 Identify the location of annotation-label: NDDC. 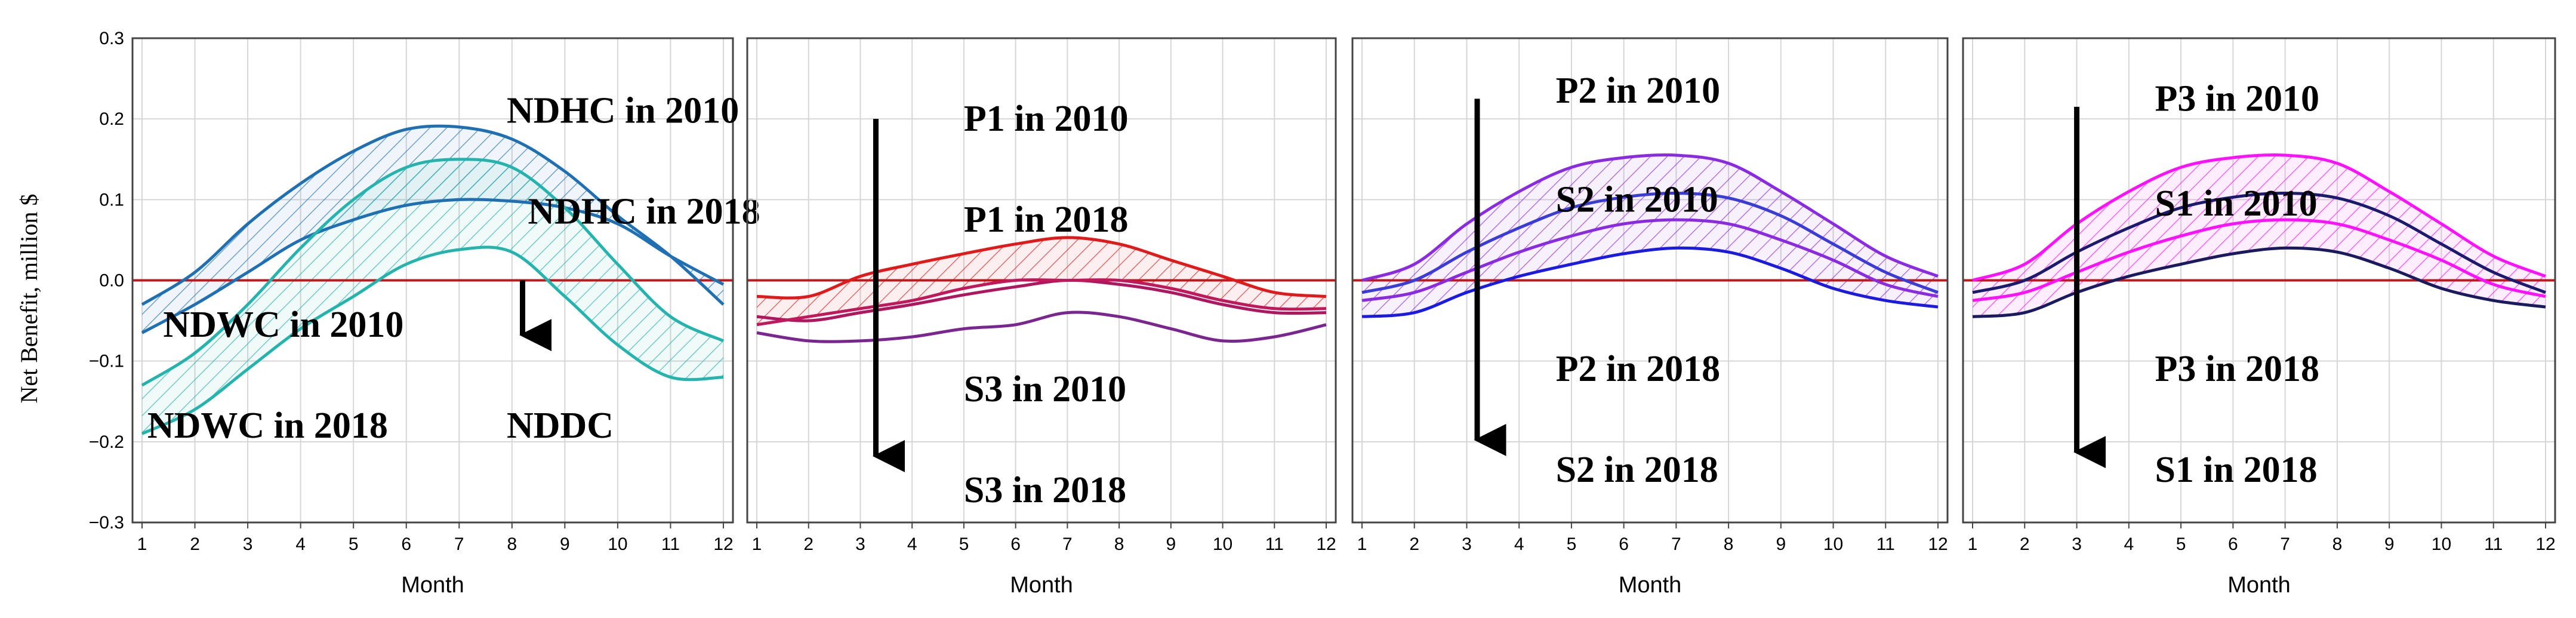
(560, 425).